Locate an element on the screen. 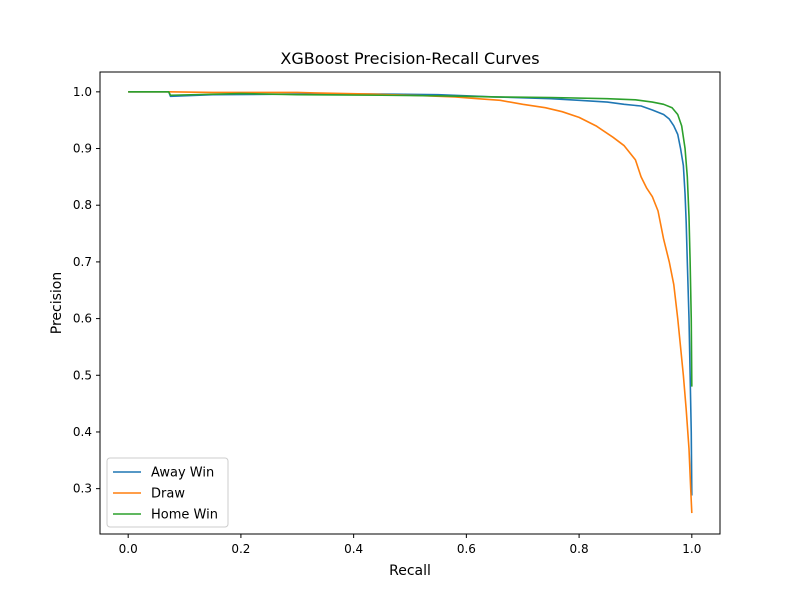 This screenshot has height=604, width=800. legend-label: Draw is located at coordinates (168, 494).